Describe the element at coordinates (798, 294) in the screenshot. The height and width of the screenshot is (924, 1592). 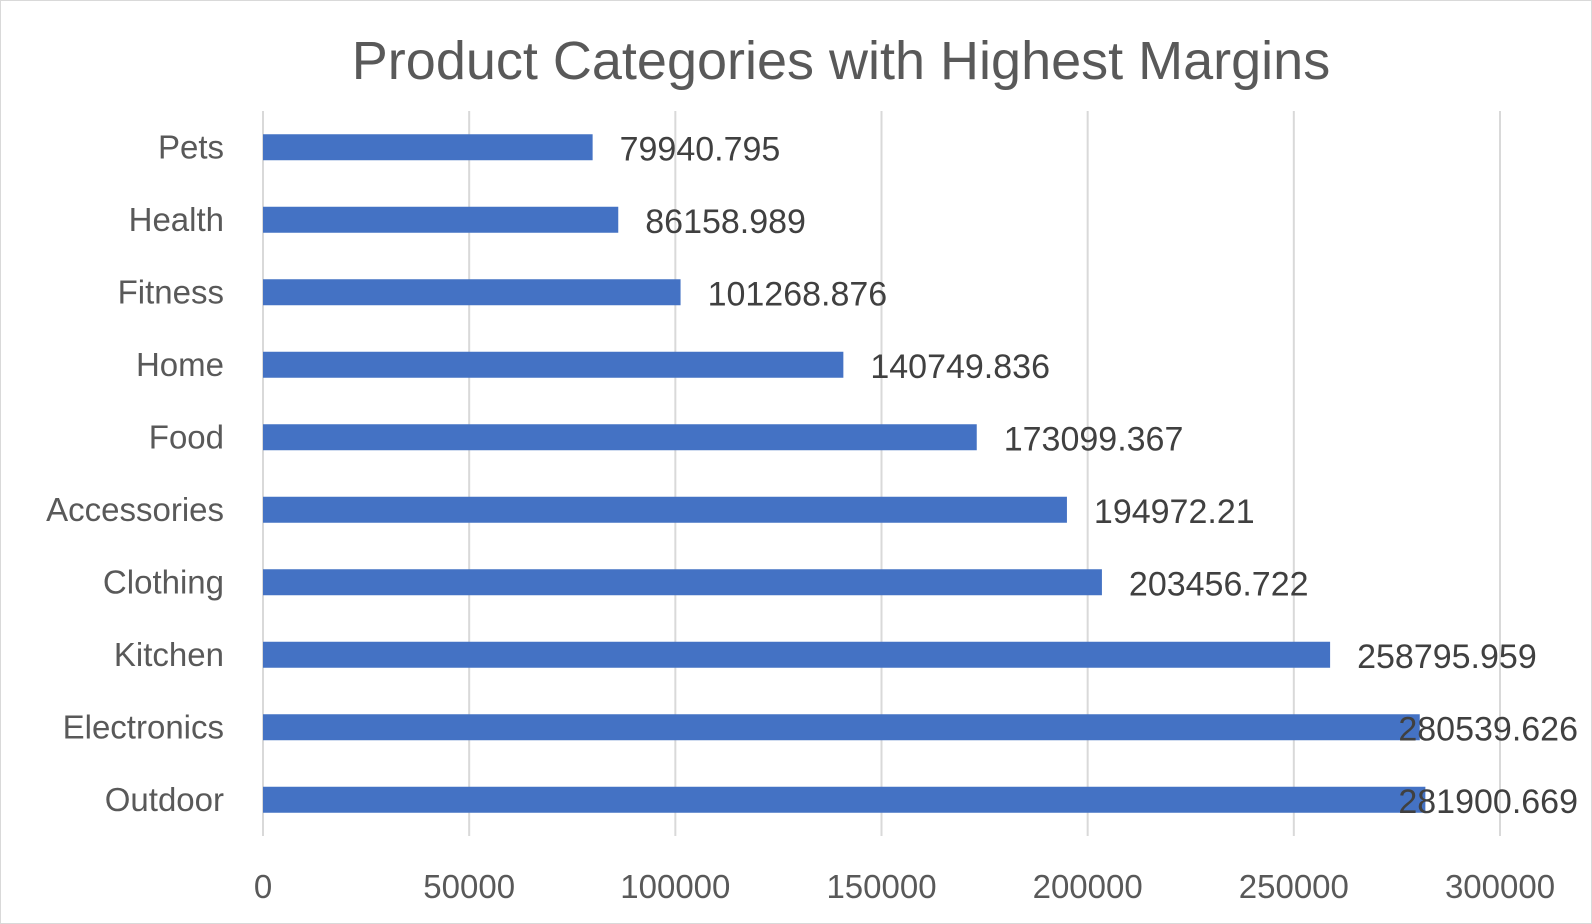
I see `data-label: 101268.876` at that location.